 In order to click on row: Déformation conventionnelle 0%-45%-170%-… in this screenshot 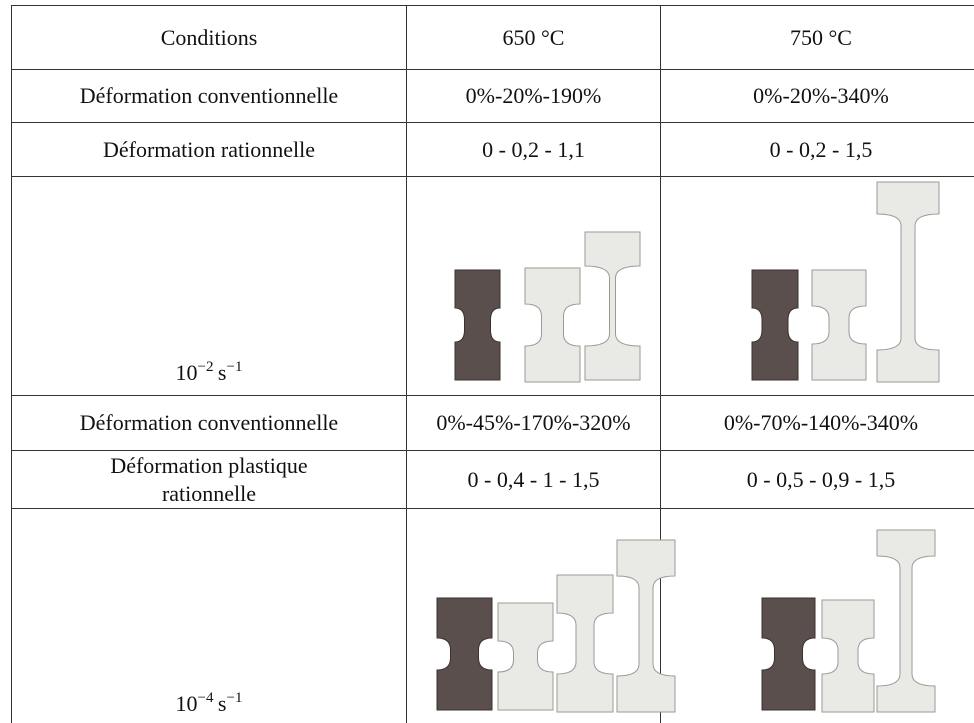, I will do `click(492, 423)`.